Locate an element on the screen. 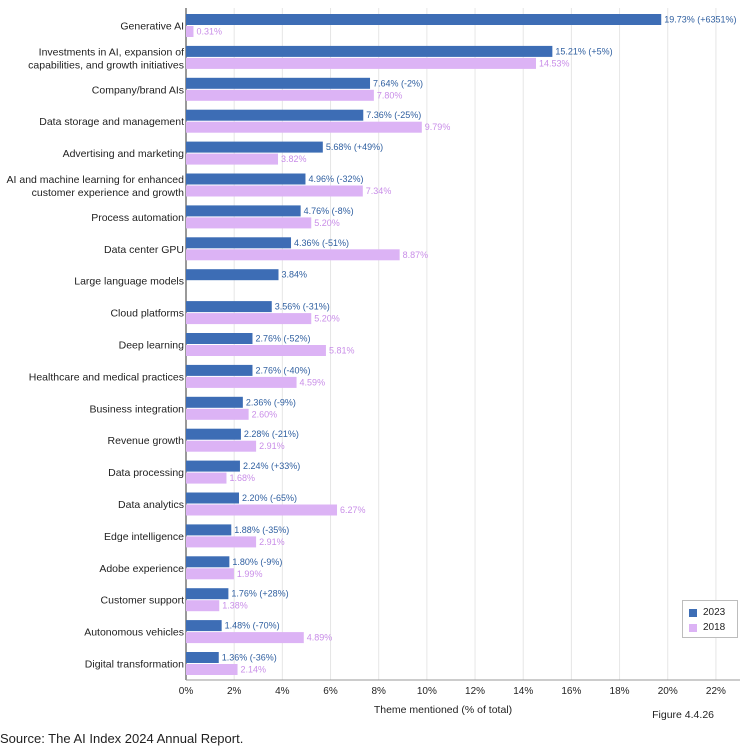 The image size is (748, 753). category-label: customer experience and growth is located at coordinates (108, 193).